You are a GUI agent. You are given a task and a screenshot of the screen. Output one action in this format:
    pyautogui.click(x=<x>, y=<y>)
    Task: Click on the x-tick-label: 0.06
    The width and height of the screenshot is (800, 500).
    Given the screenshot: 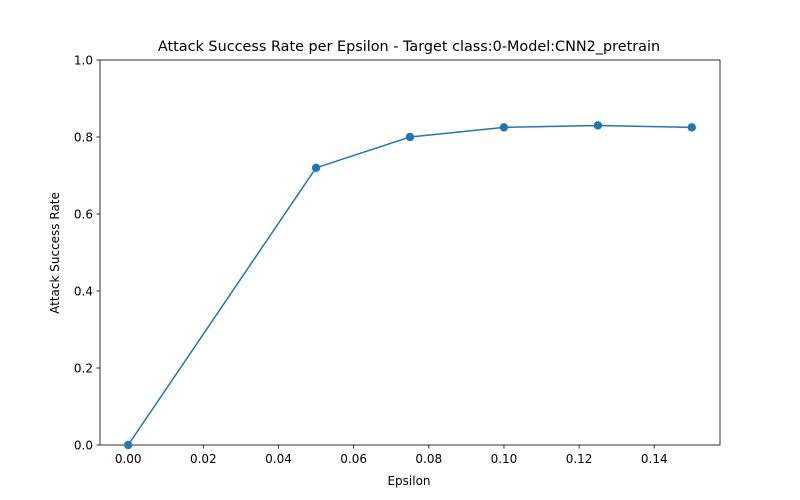 What is the action you would take?
    pyautogui.click(x=353, y=459)
    